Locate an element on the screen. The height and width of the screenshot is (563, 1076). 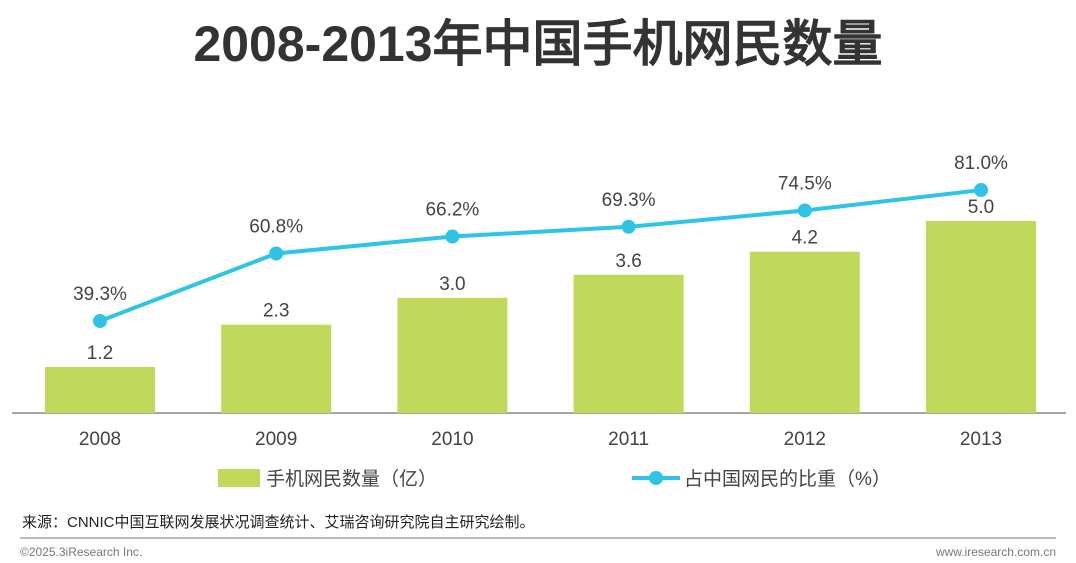
legend-bar-swatch is located at coordinates (239, 477).